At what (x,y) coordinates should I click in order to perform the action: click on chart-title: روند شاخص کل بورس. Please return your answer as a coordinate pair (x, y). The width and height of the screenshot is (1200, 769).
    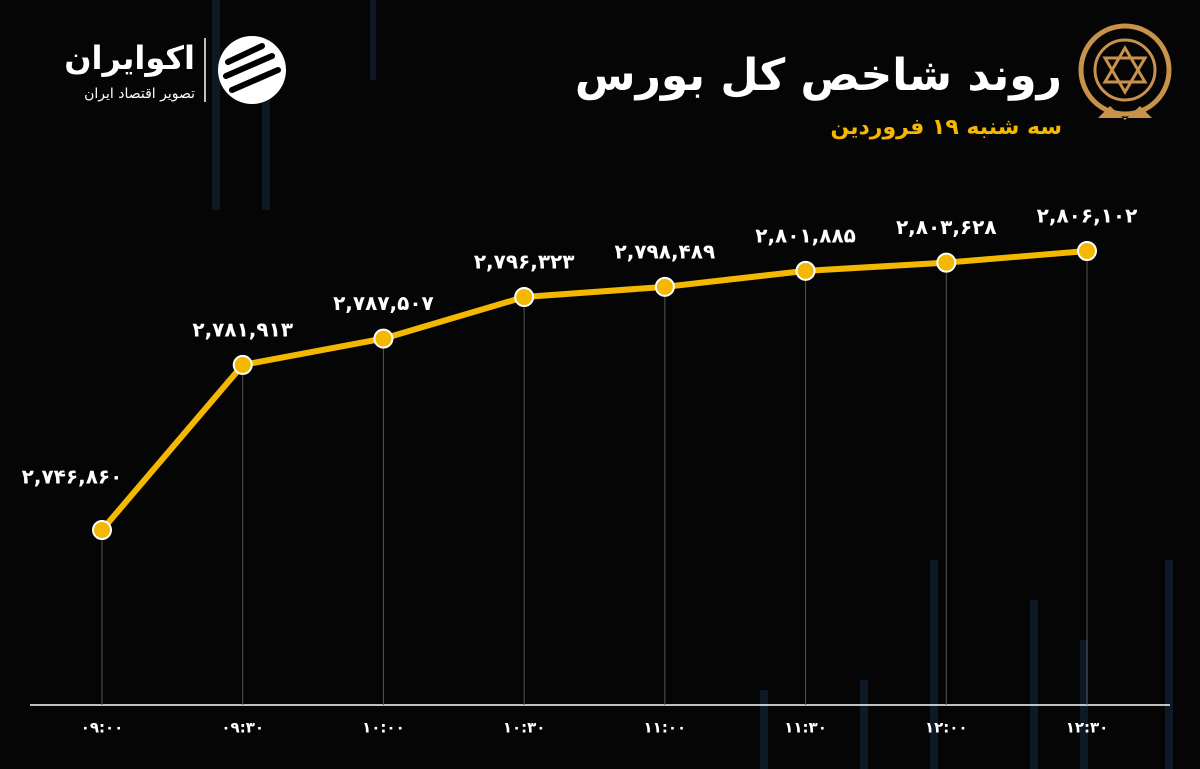
    Looking at the image, I should click on (818, 75).